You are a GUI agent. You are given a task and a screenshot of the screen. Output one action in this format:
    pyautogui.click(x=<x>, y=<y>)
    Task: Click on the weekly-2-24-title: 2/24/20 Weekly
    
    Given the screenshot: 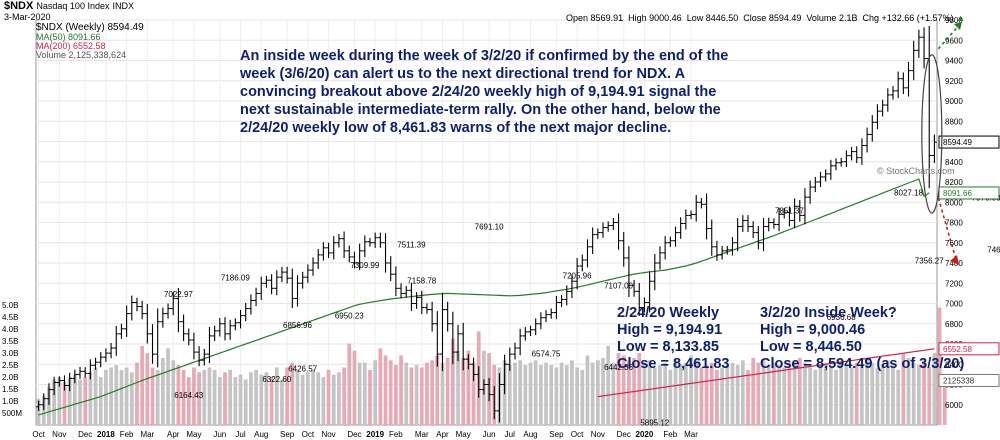 What is the action you would take?
    pyautogui.click(x=668, y=313)
    